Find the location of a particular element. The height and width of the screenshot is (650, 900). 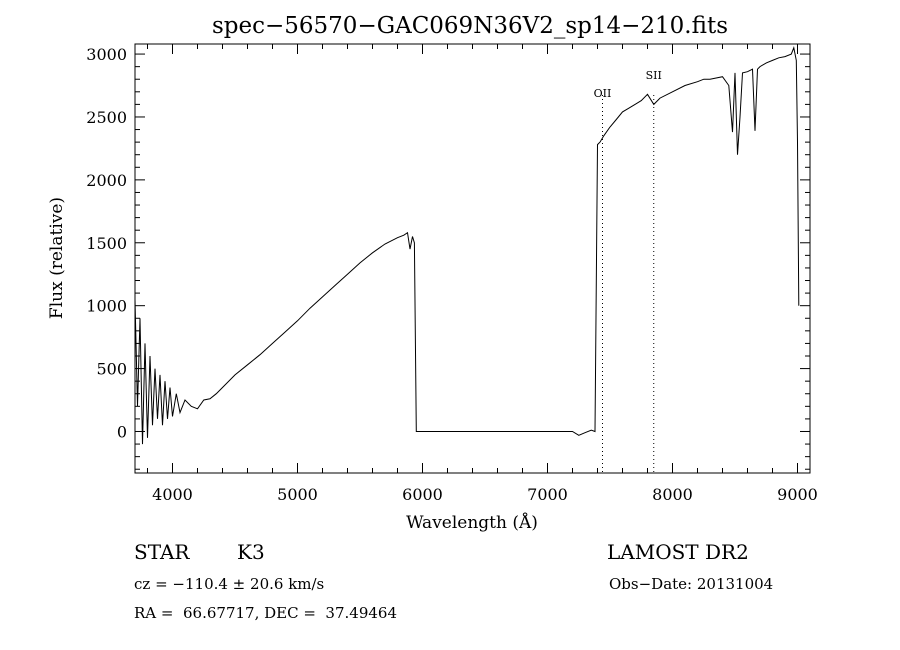

y-tick-label: 1000 is located at coordinates (106, 306).